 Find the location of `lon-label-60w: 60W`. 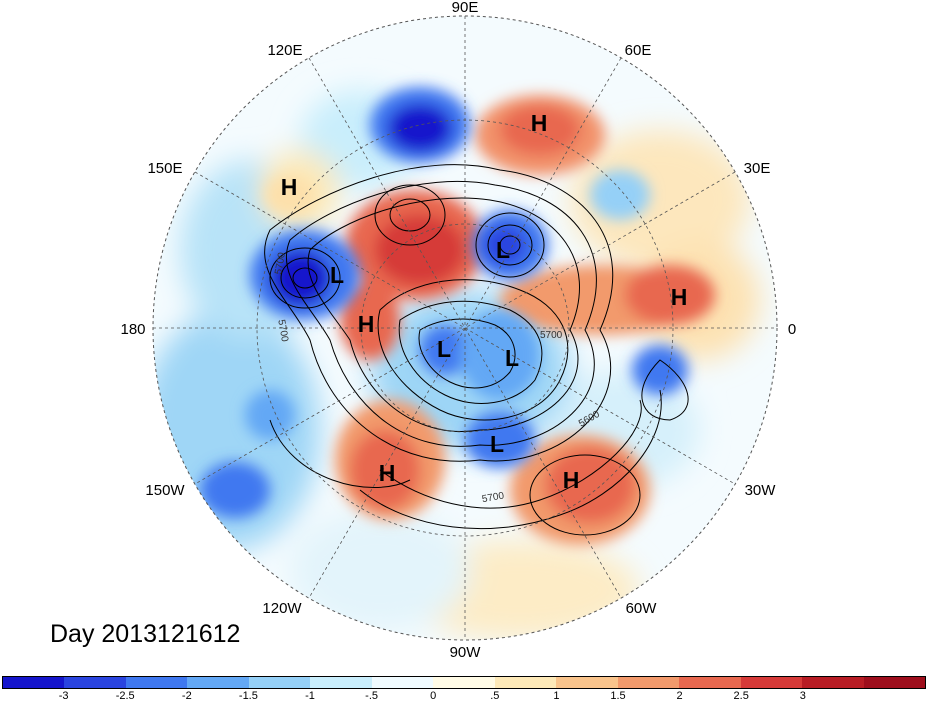

lon-label-60w: 60W is located at coordinates (642, 608).